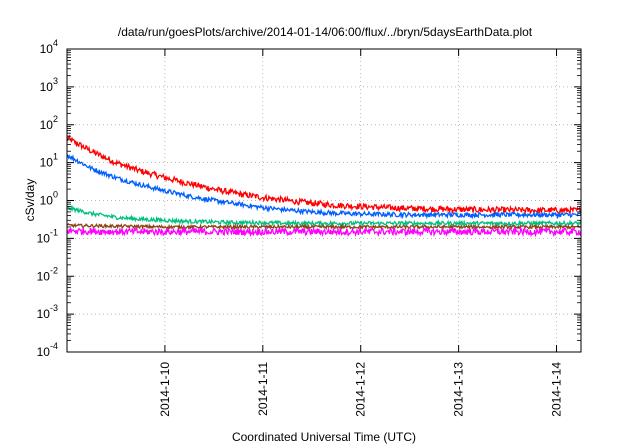 The image size is (640, 448). I want to click on y-tick-label: 10⁻², so click(47, 274).